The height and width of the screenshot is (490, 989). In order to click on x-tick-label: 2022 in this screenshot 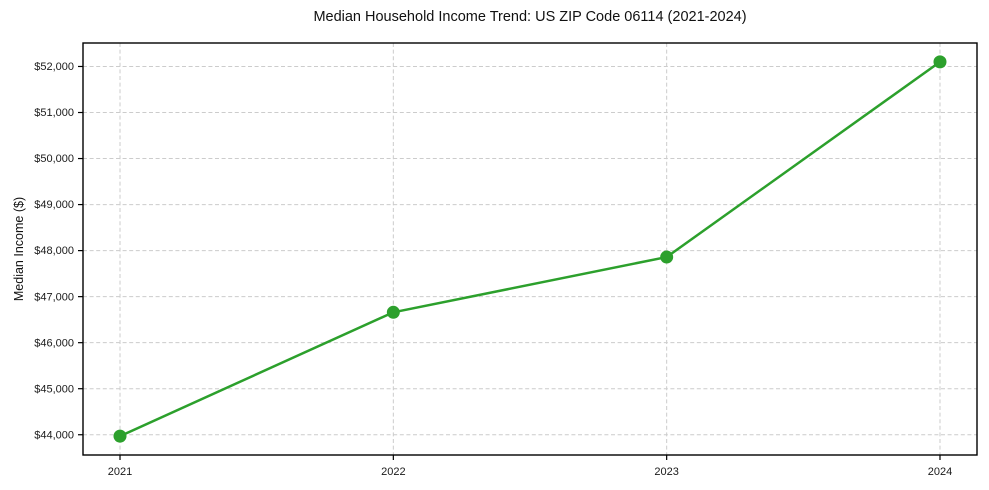, I will do `click(393, 472)`.